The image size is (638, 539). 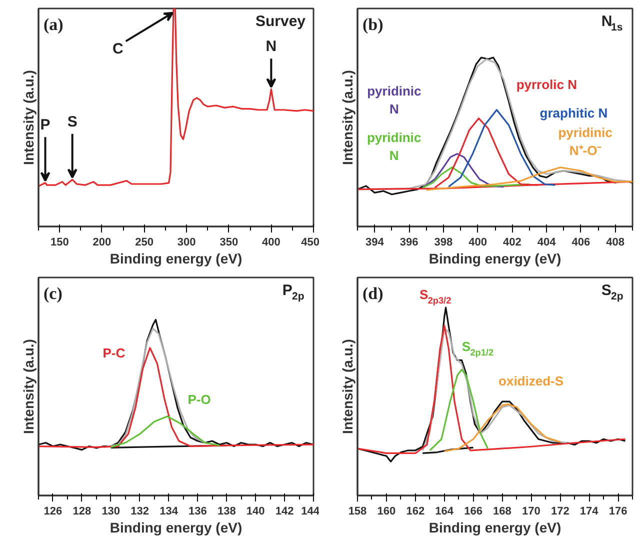 What do you see at coordinates (531, 512) in the screenshot?
I see `x-tick-label: 170` at bounding box center [531, 512].